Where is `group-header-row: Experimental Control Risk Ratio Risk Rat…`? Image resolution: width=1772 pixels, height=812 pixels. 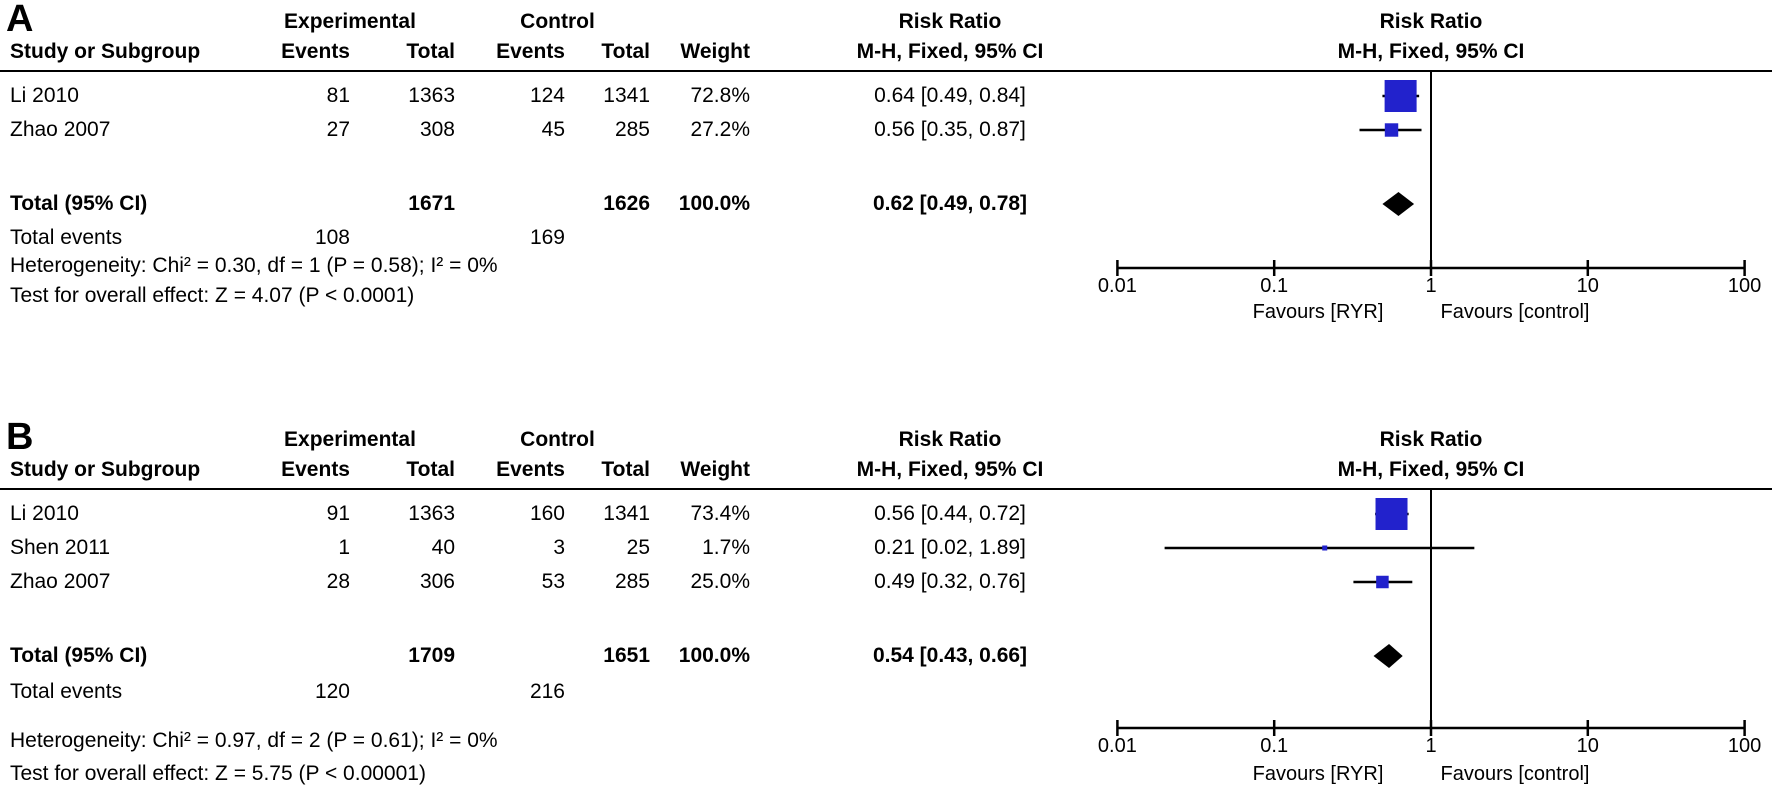 group-header-row: Experimental Control Risk Ratio Risk Rat… is located at coordinates (886, 440).